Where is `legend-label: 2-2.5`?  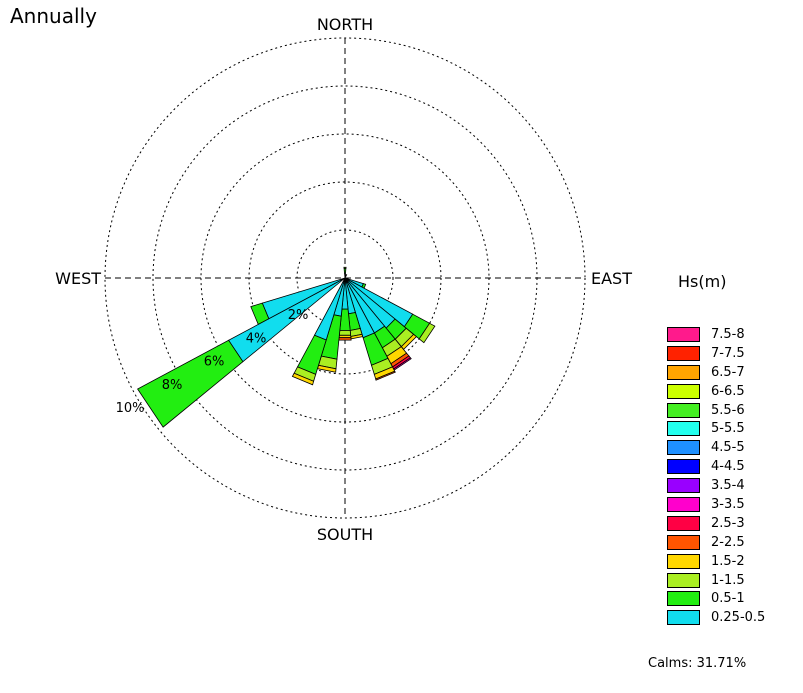
legend-label: 2-2.5 is located at coordinates (728, 542).